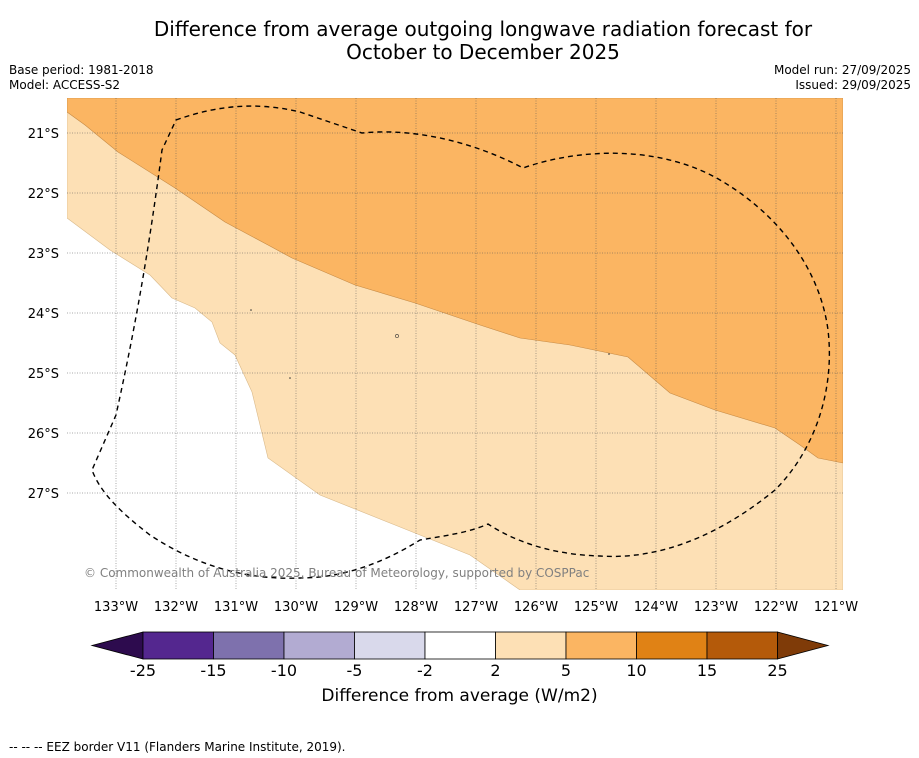 The height and width of the screenshot is (758, 919). What do you see at coordinates (43, 434) in the screenshot?
I see `lat-label: 26°S` at bounding box center [43, 434].